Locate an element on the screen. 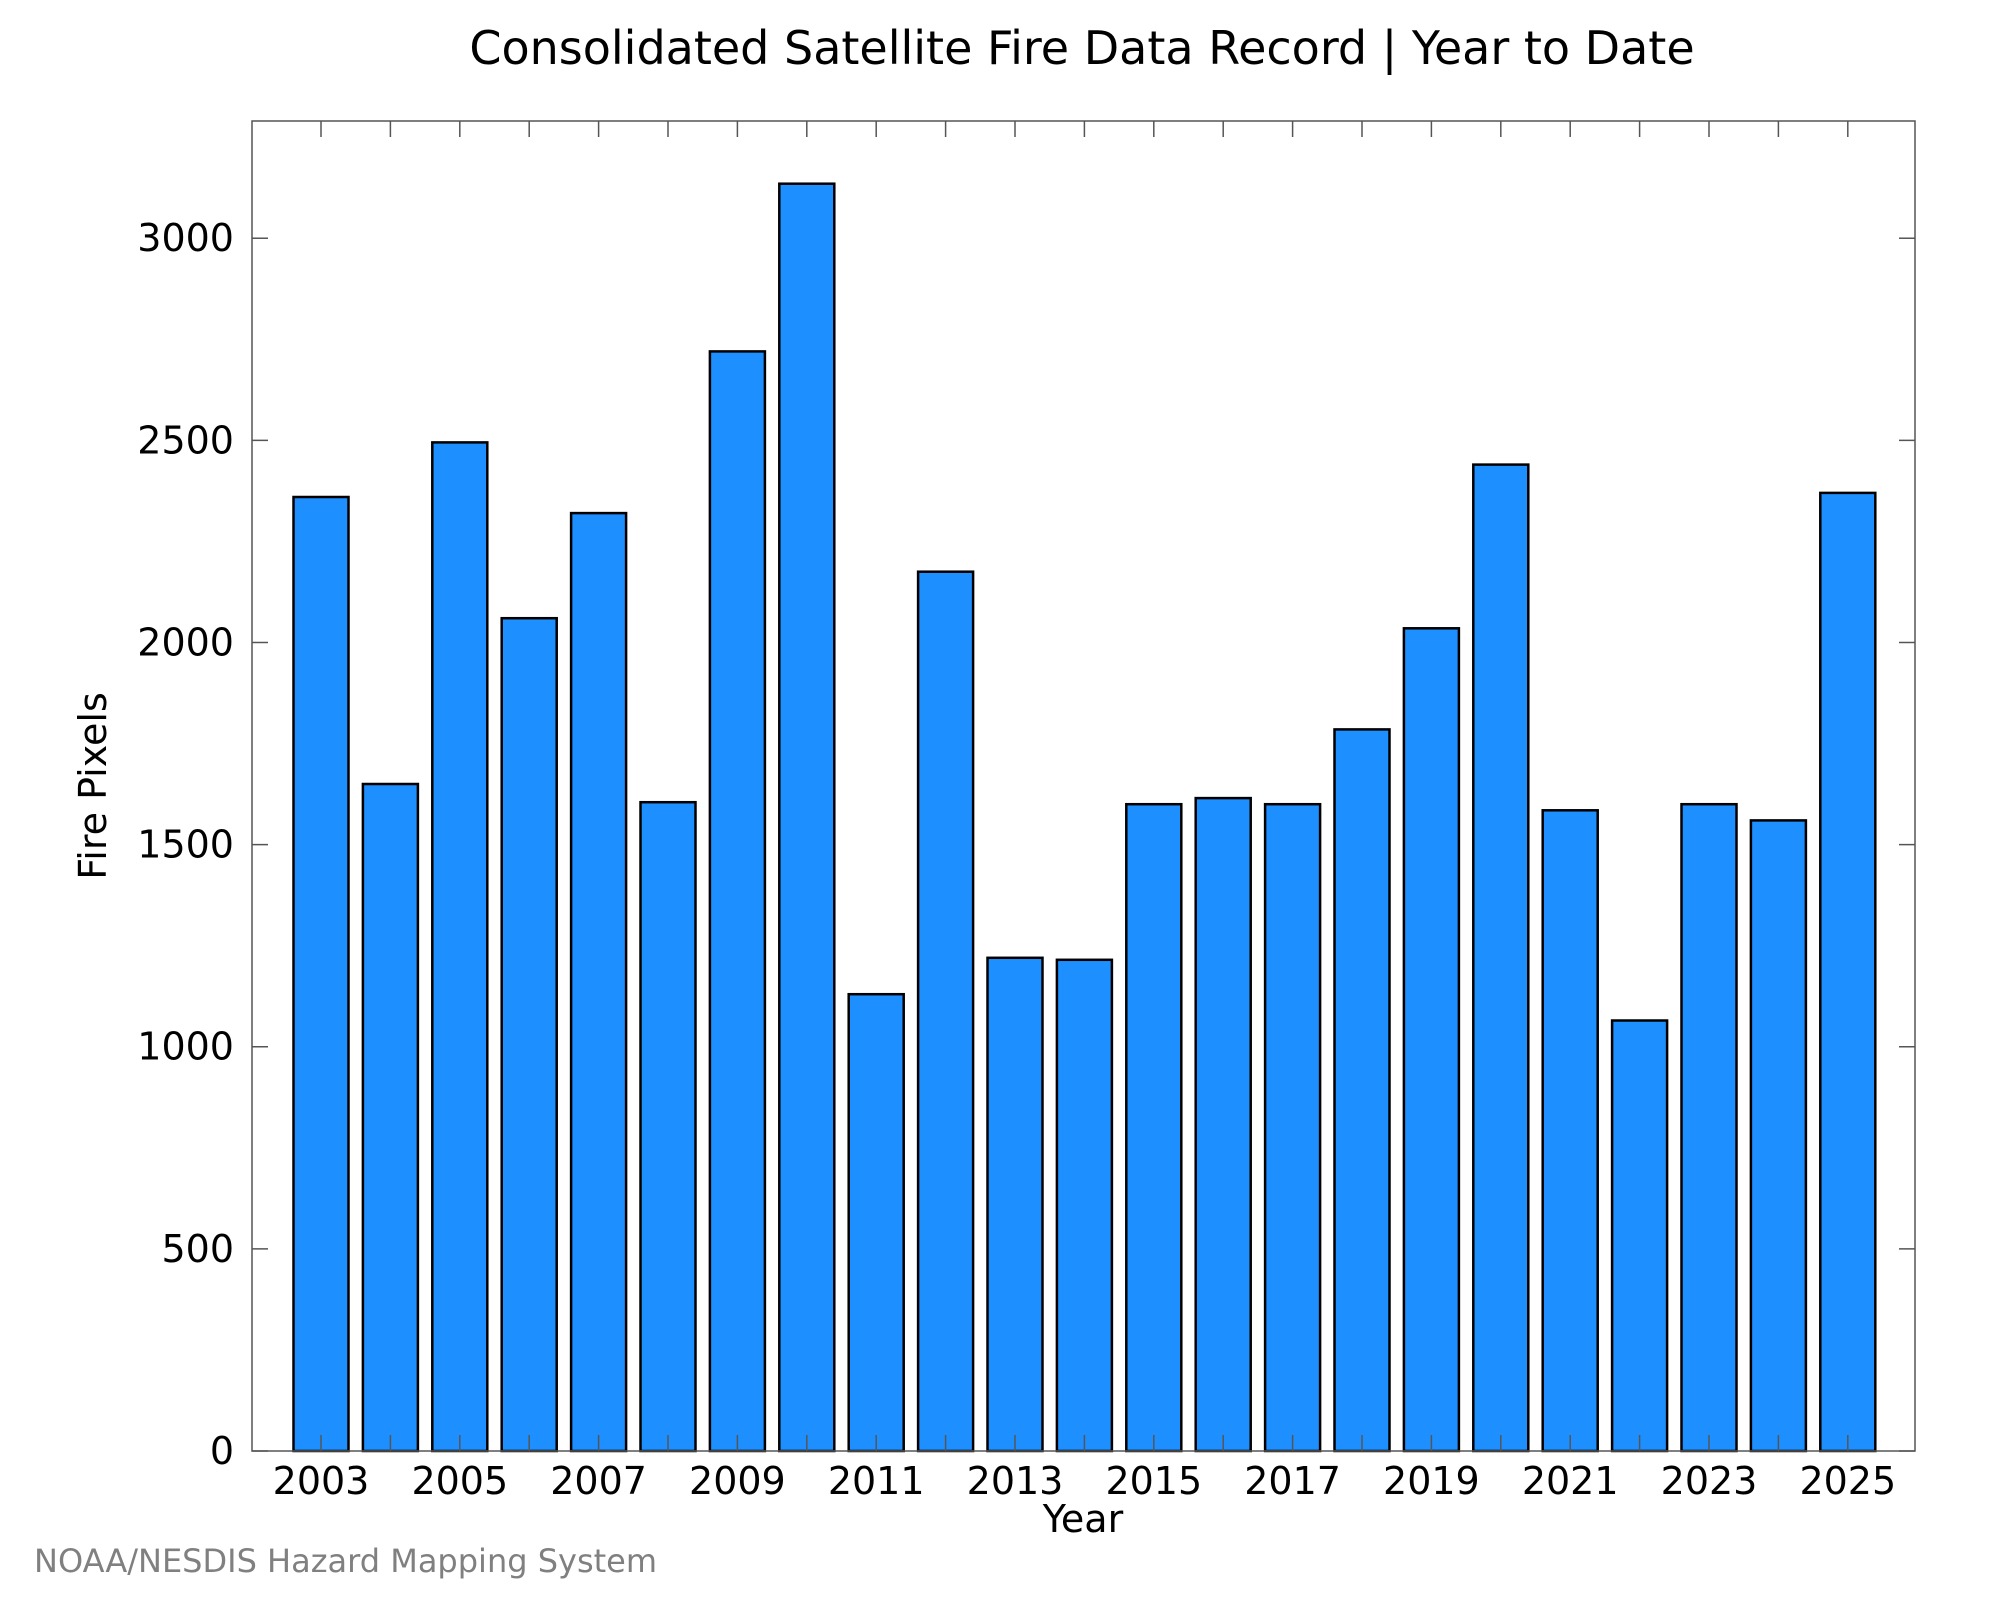 This screenshot has height=1600, width=2000. x-tick-label: 2011 is located at coordinates (876, 1481).